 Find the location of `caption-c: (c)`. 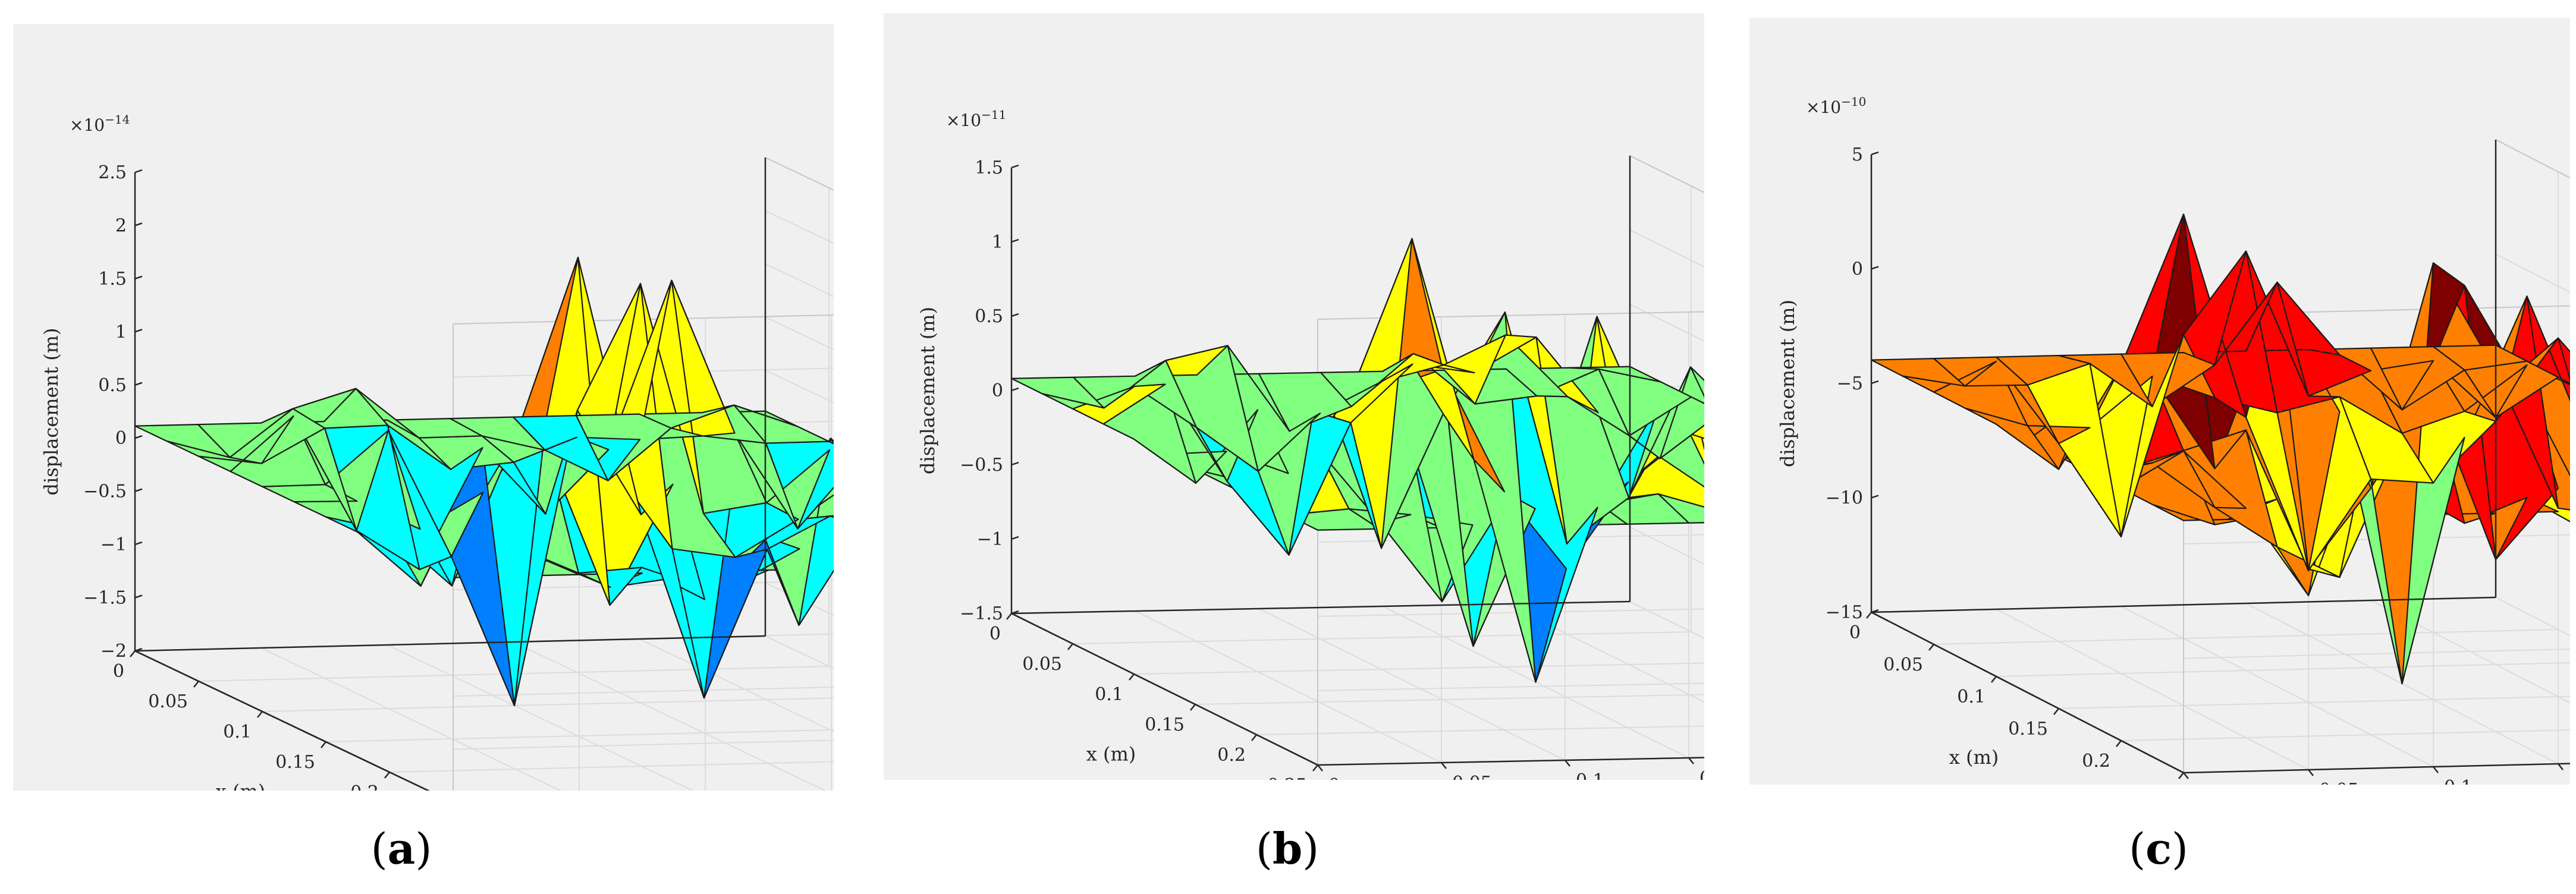

caption-c: (c) is located at coordinates (2158, 849).